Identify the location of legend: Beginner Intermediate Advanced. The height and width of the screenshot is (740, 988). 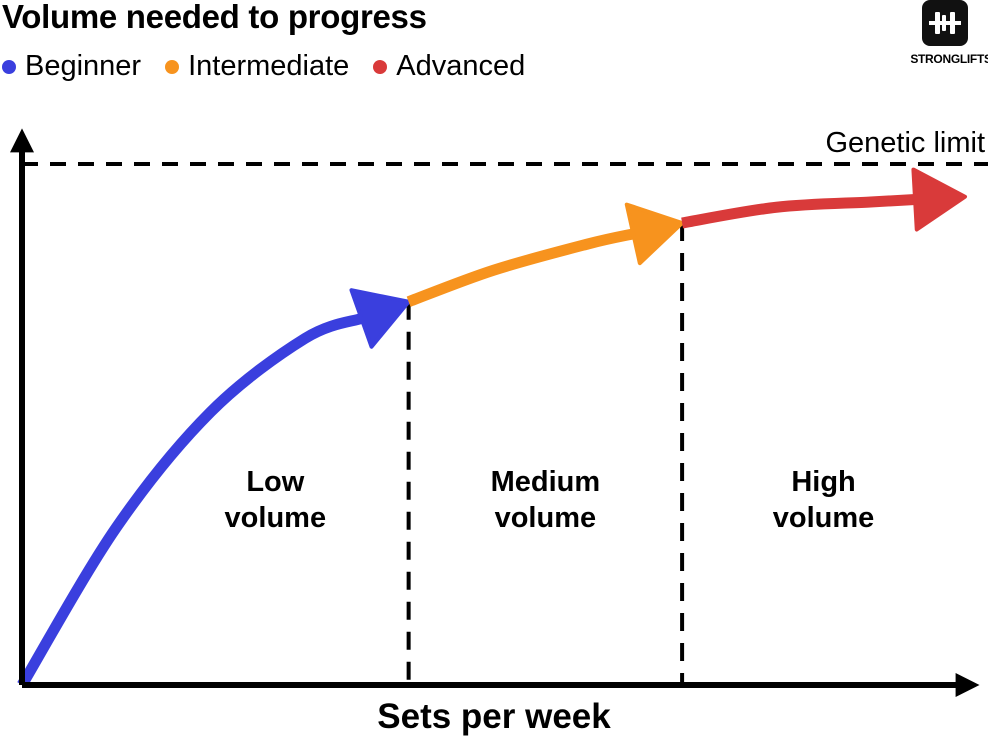
(275, 66).